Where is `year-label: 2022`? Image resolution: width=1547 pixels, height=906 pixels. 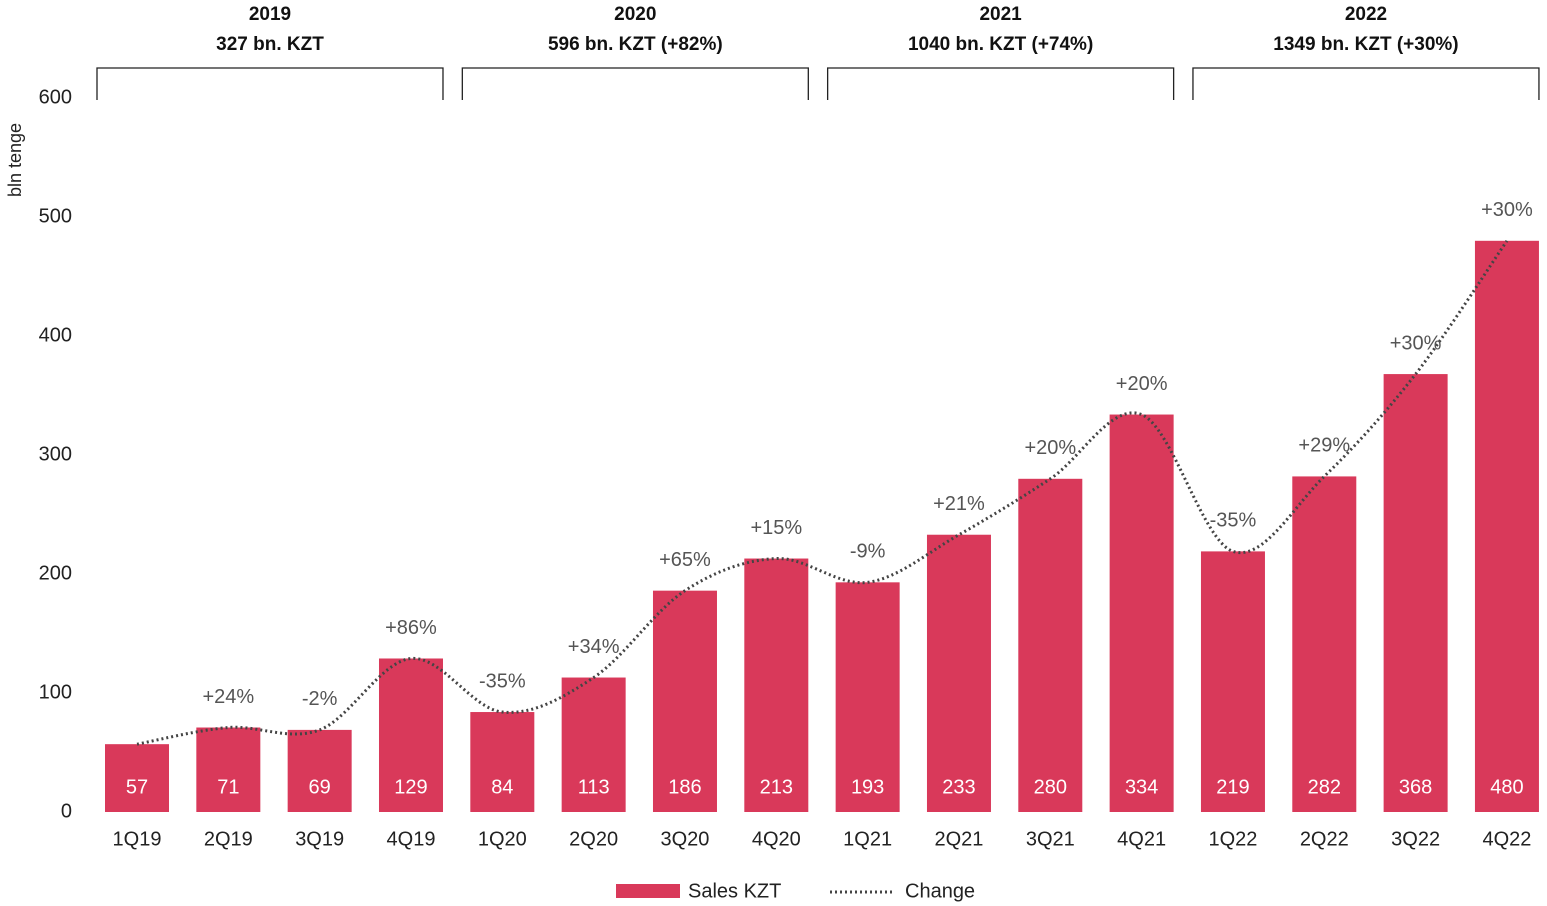
year-label: 2022 is located at coordinates (1366, 14).